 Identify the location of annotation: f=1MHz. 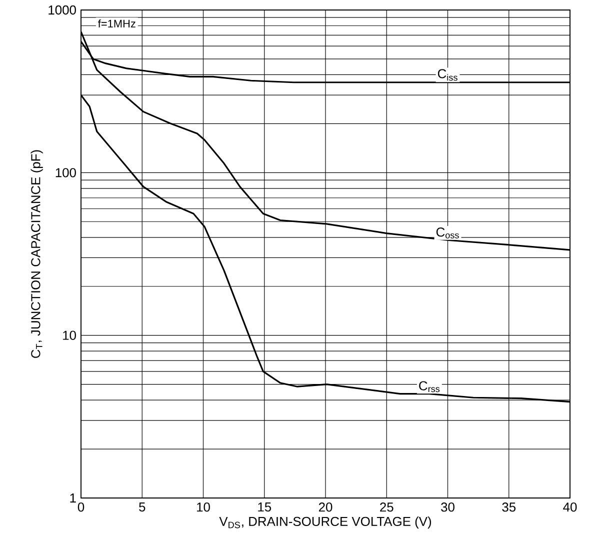
(117, 24).